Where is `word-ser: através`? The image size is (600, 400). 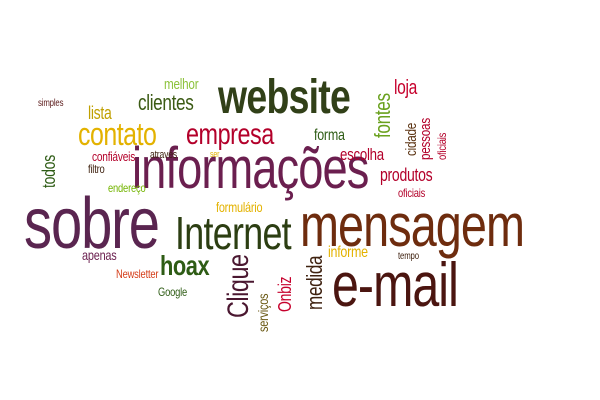
word-ser: através is located at coordinates (163, 155).